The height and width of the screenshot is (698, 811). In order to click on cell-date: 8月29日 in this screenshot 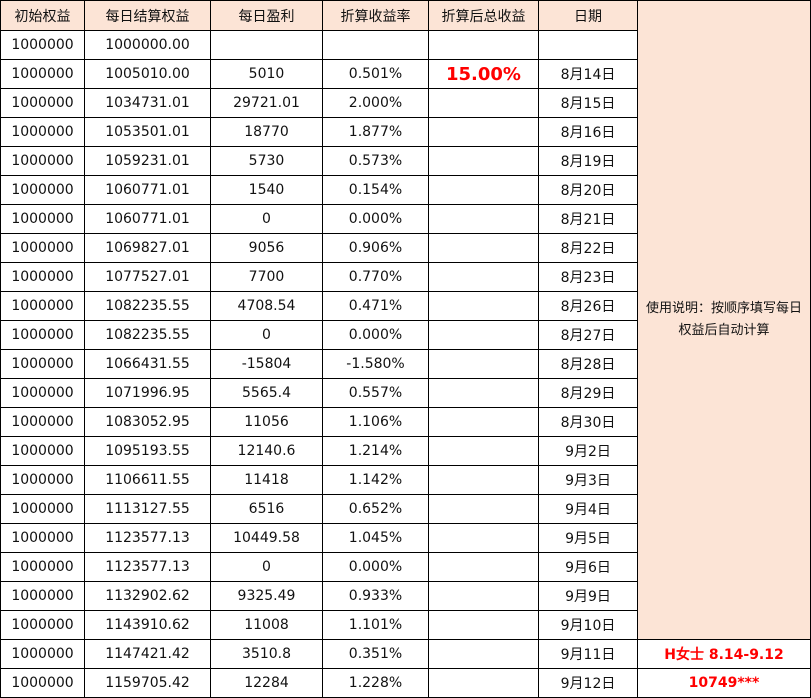, I will do `click(588, 393)`.